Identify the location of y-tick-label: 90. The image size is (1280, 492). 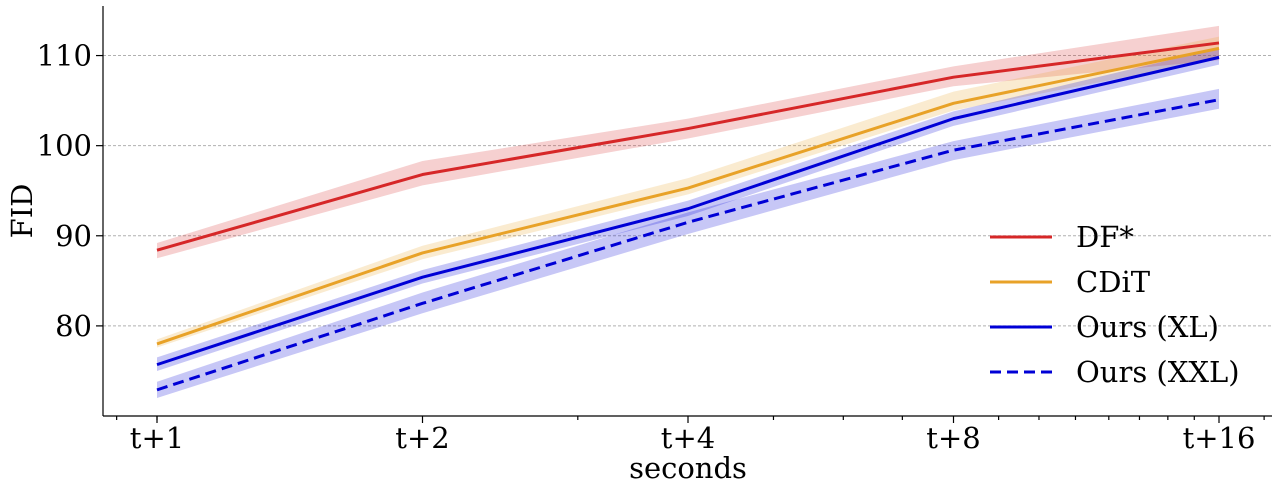
(73, 236).